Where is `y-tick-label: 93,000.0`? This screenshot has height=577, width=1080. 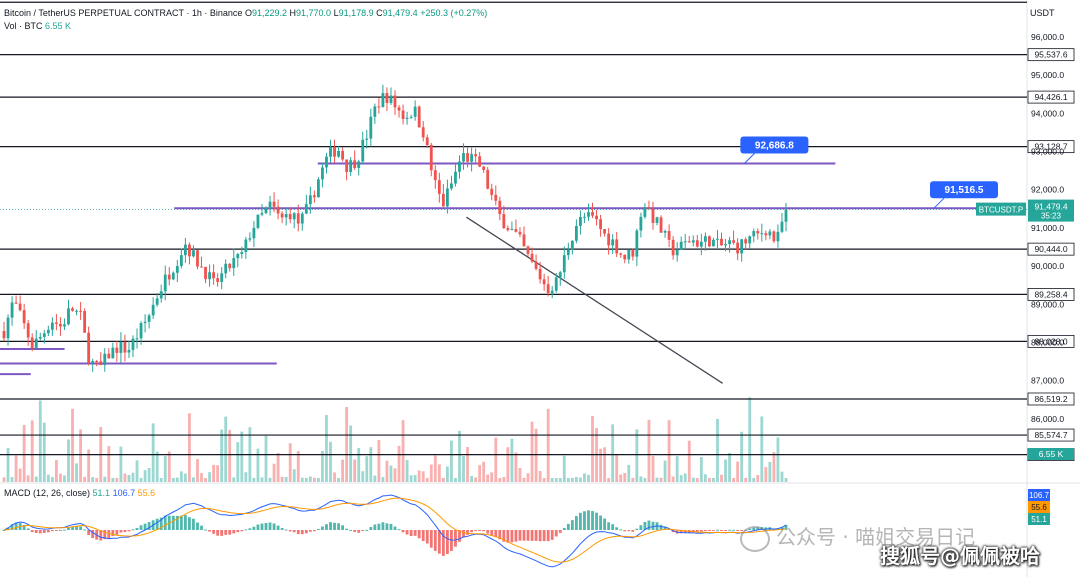
y-tick-label: 93,000.0 is located at coordinates (1047, 152).